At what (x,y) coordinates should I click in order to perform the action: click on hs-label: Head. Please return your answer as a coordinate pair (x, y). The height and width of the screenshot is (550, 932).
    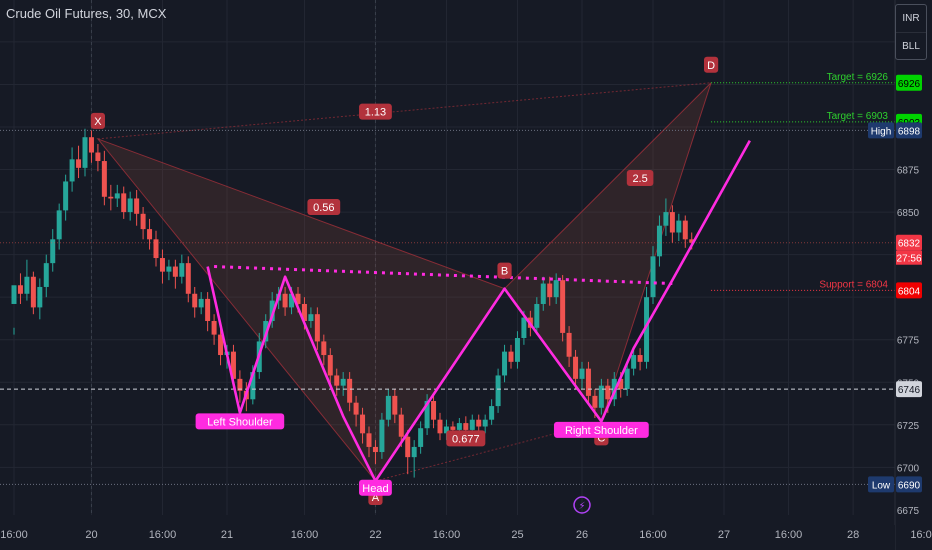
    Looking at the image, I should click on (375, 487).